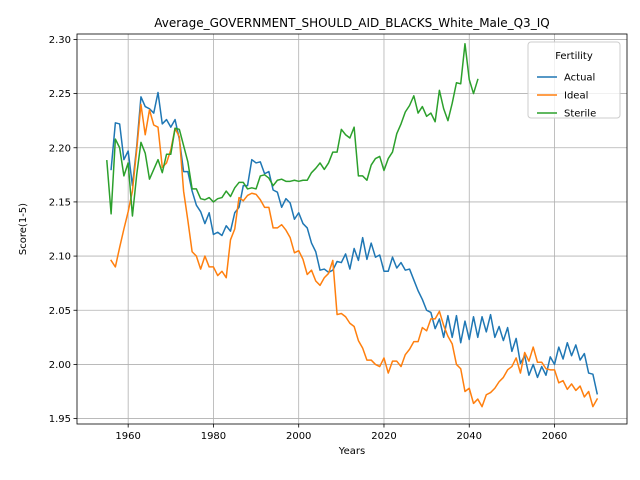 The height and width of the screenshot is (480, 640). I want to click on legend-title: Fertility, so click(574, 56).